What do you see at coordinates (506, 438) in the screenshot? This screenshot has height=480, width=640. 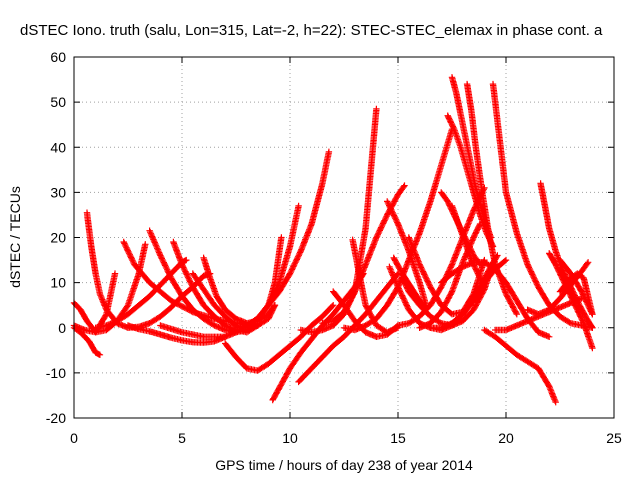 I see `x-tick-label: 20` at bounding box center [506, 438].